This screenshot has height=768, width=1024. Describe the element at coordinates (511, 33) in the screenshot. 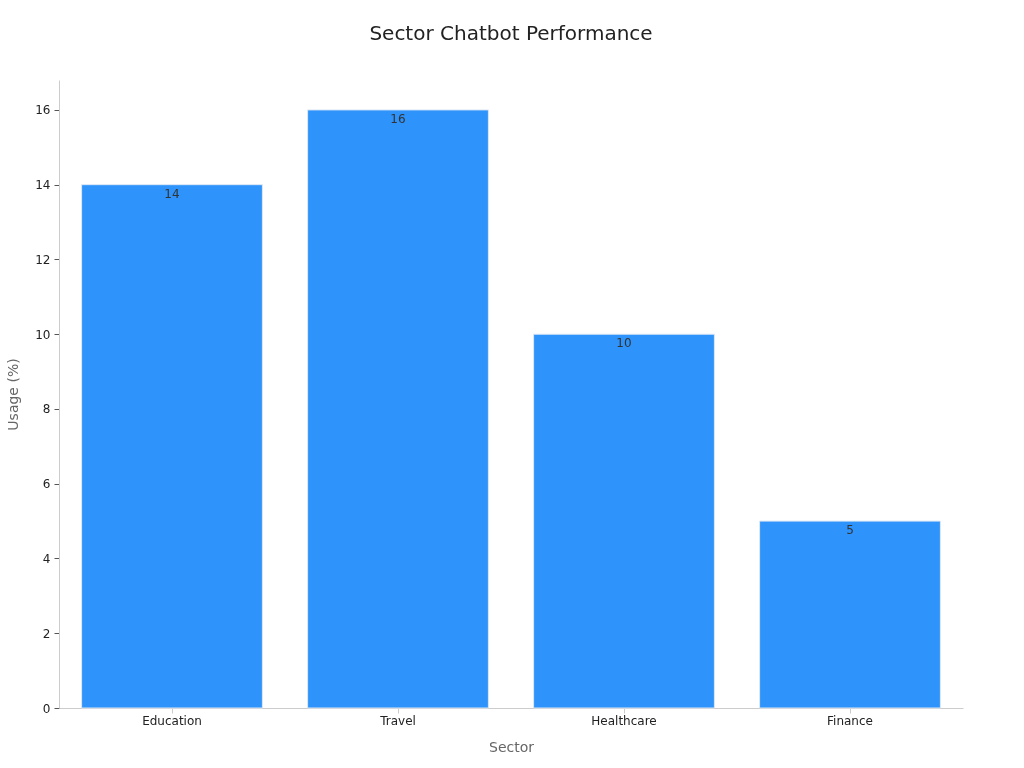

I see `chart-title: Sector Chatbot Performance` at that location.